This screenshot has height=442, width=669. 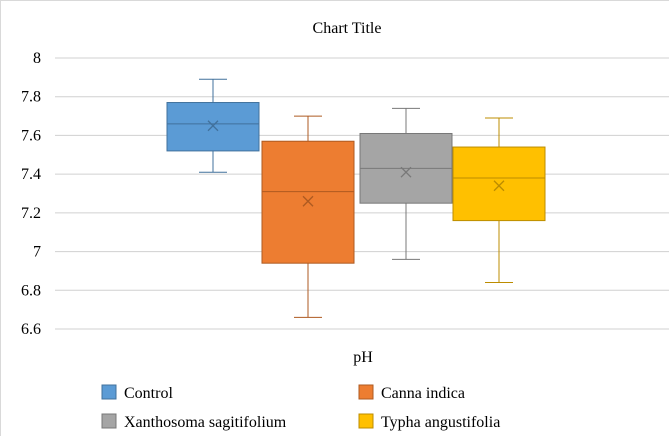 What do you see at coordinates (363, 357) in the screenshot?
I see `x-axis-label: pH` at bounding box center [363, 357].